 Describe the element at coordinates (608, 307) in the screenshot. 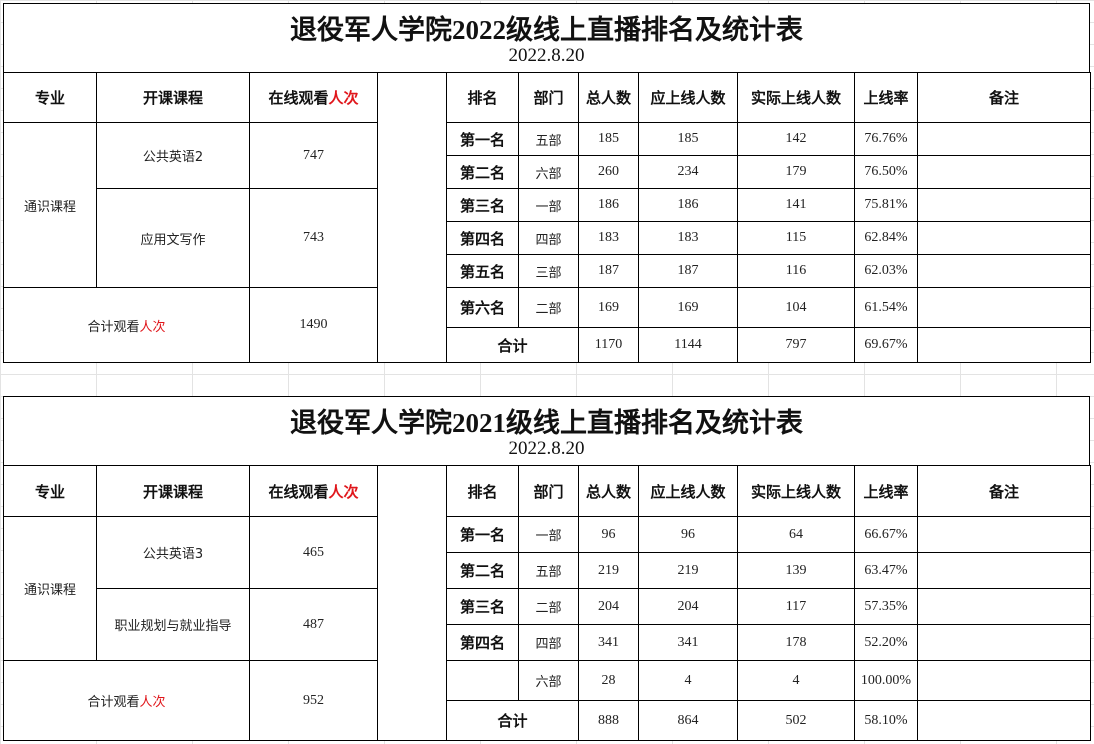

I see `row-total: 169` at that location.